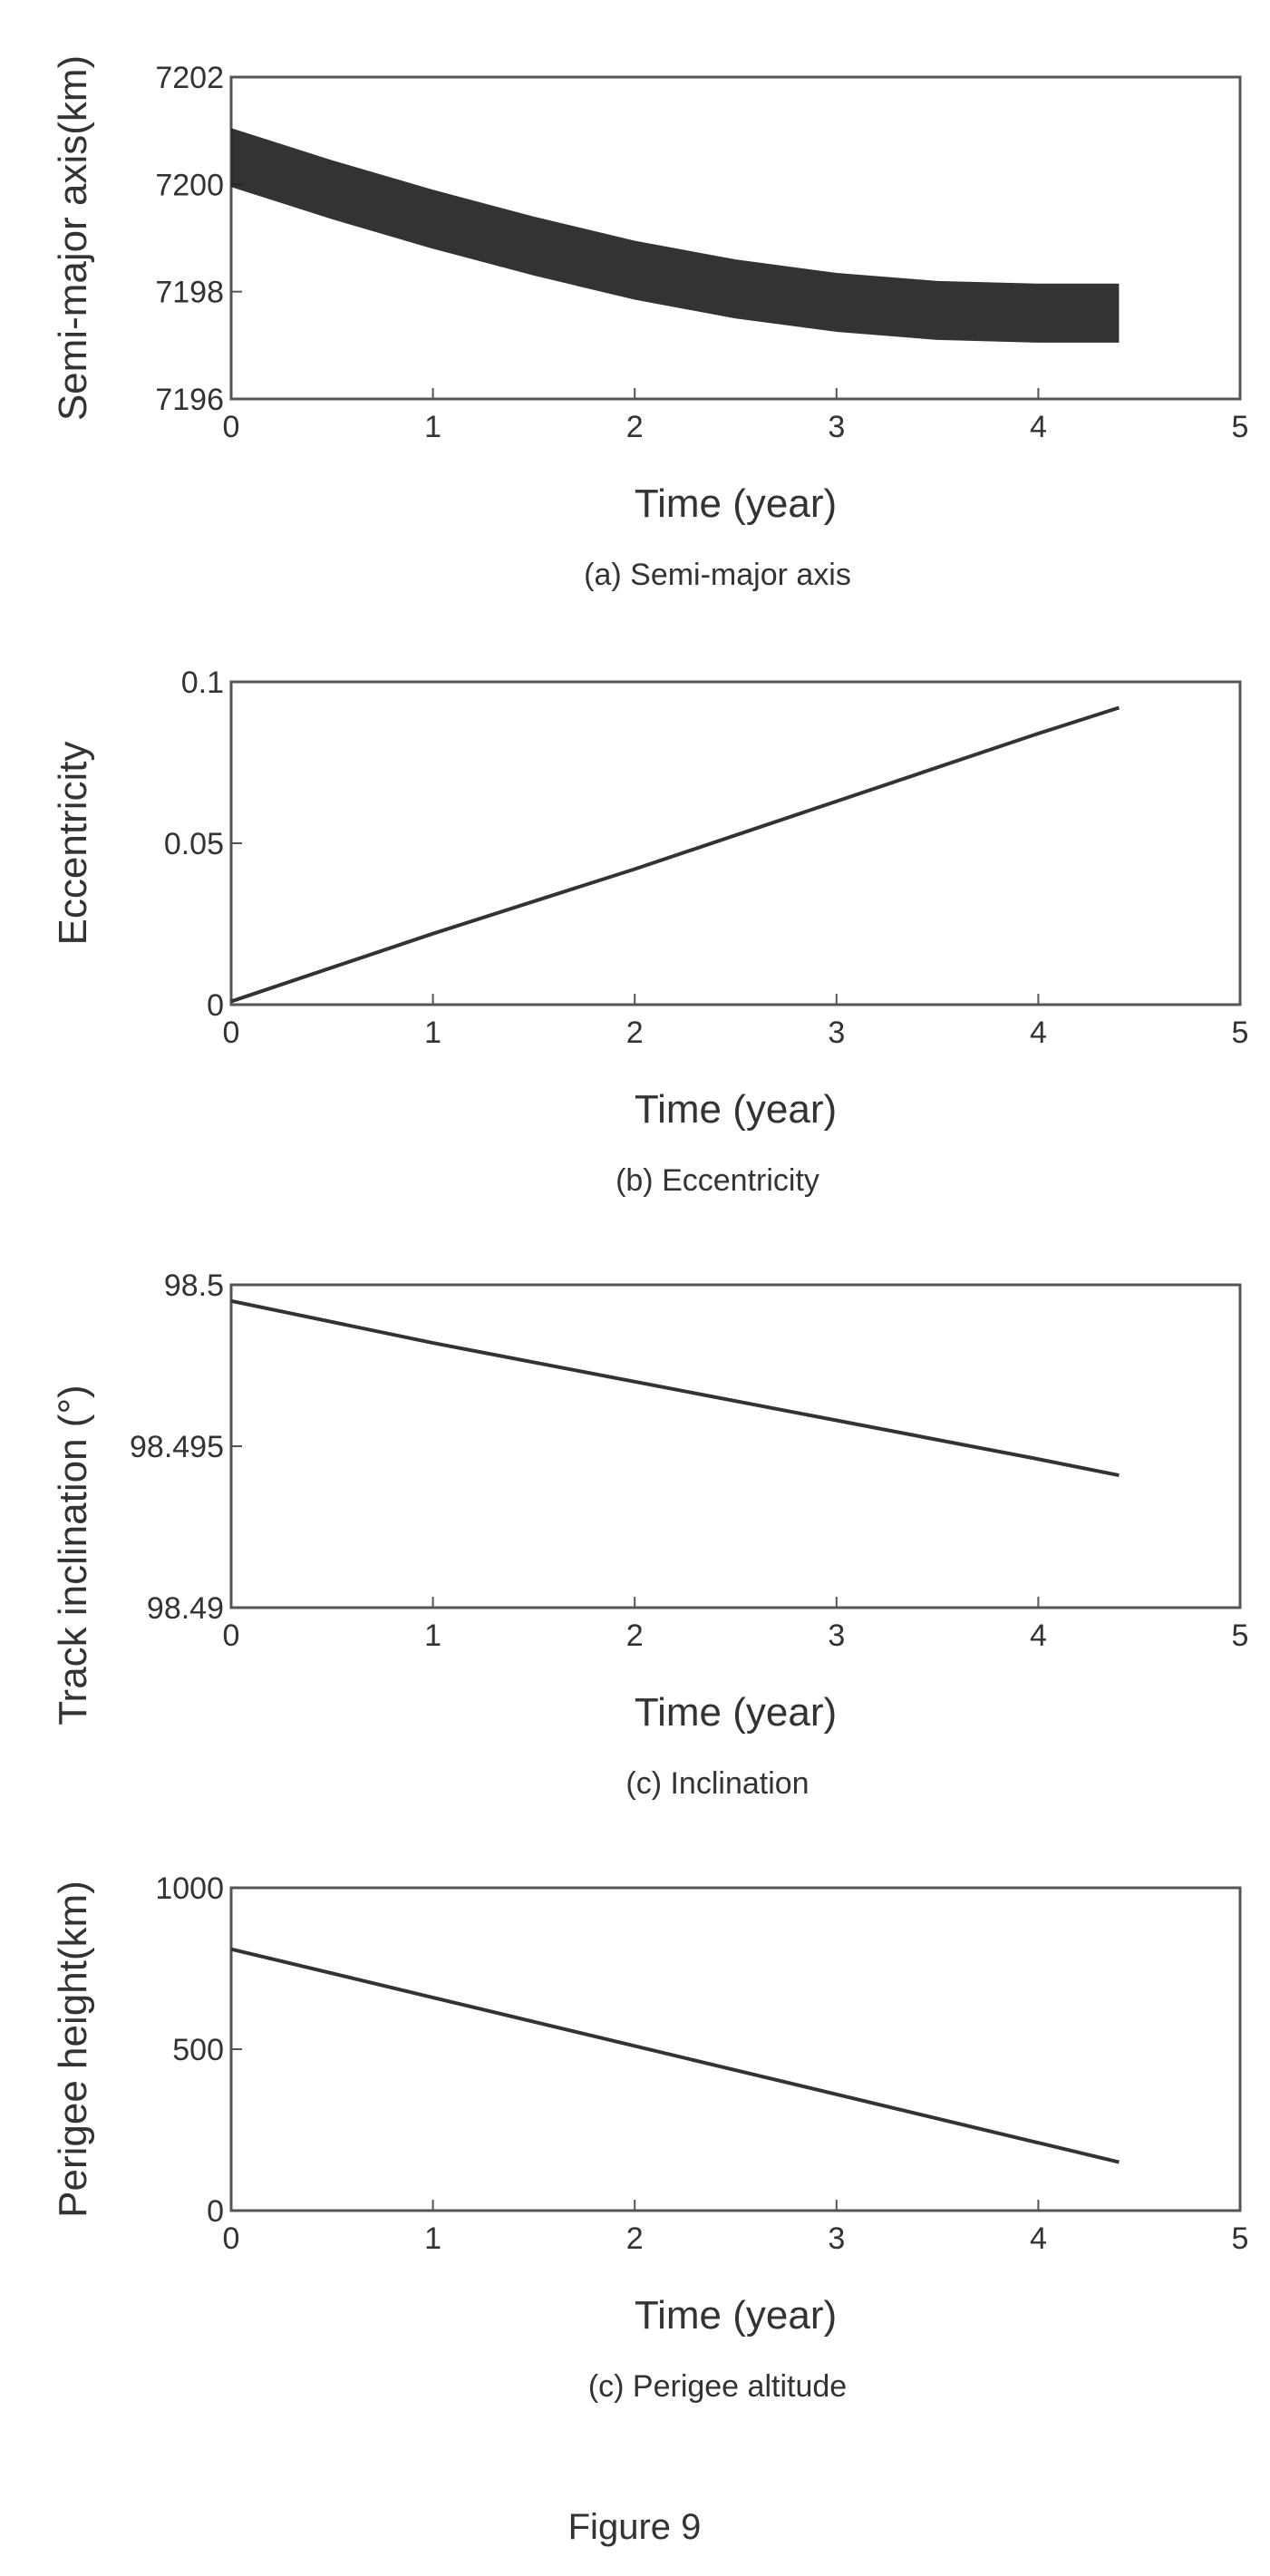 This screenshot has width=1270, height=2576. Describe the element at coordinates (675, 235) in the screenshot. I see `series-band` at that location.